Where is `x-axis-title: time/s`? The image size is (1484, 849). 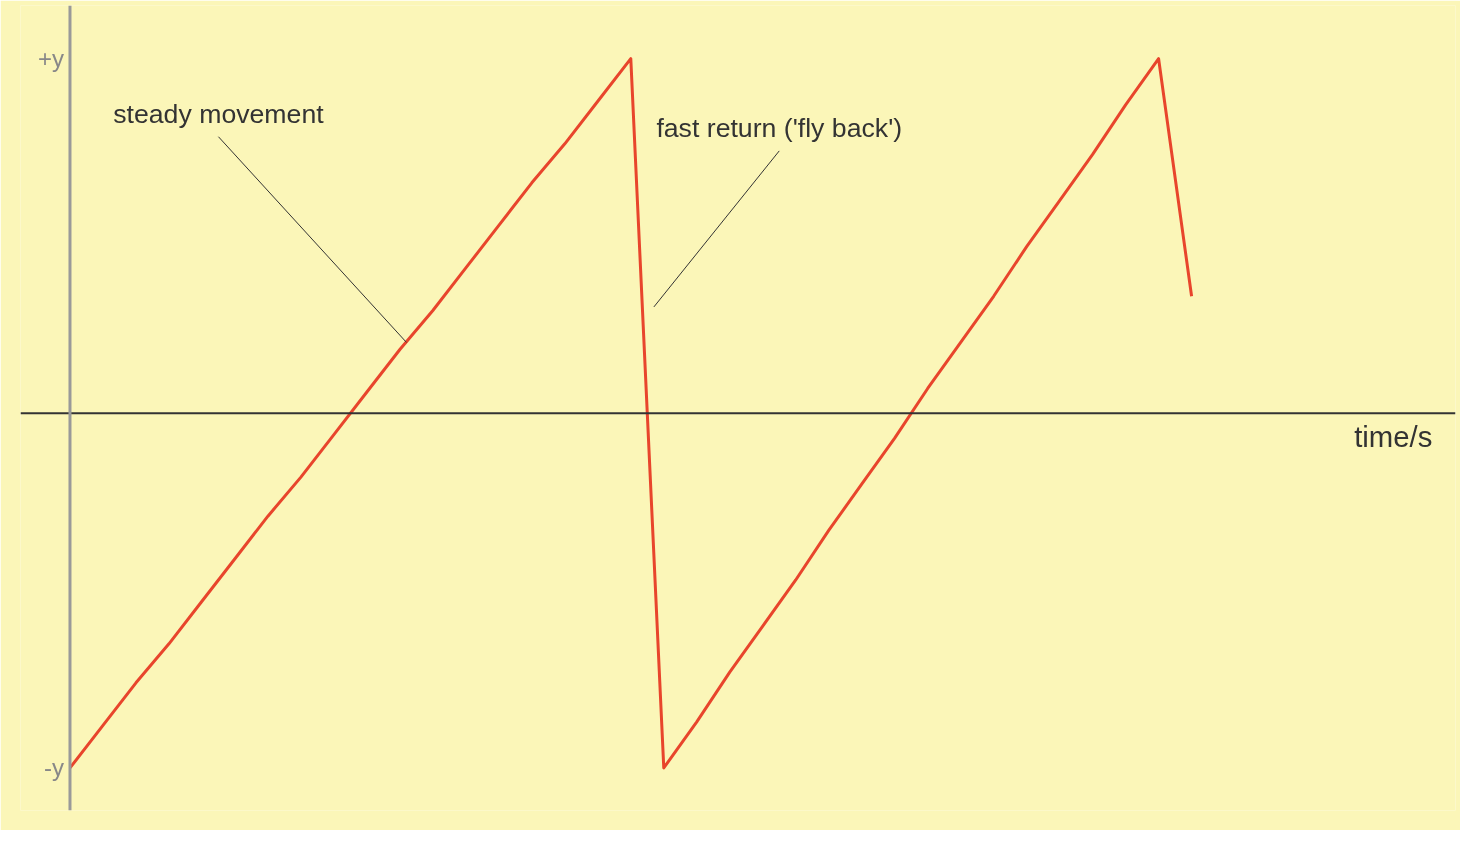
x-axis-title: time/s is located at coordinates (1393, 437).